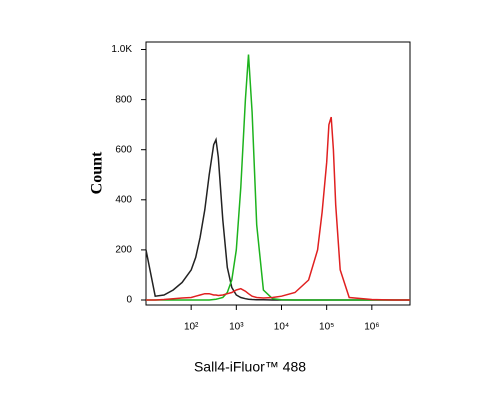  I want to click on y-axis-label: Count, so click(97, 172).